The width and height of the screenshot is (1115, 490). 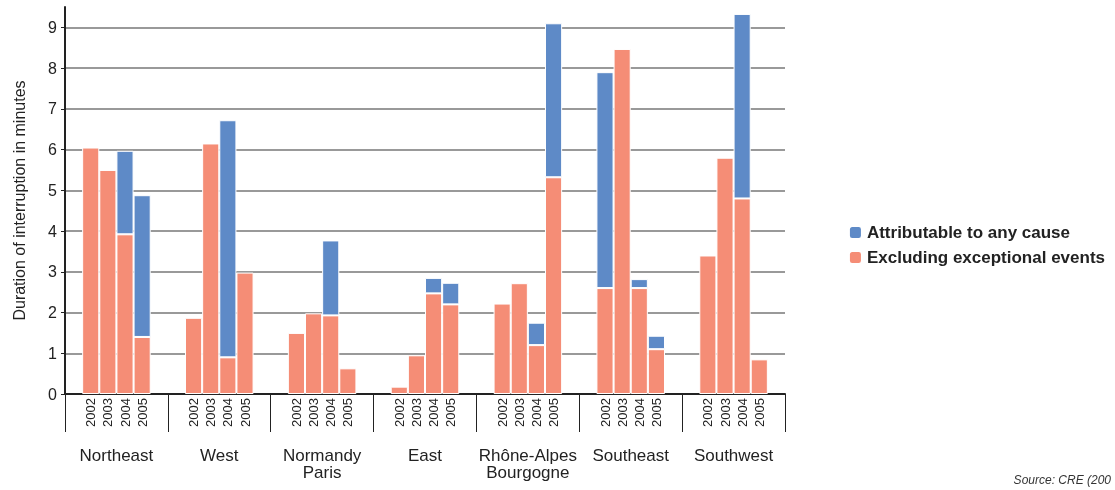 I want to click on y-tick-label: 0, so click(x=53, y=394).